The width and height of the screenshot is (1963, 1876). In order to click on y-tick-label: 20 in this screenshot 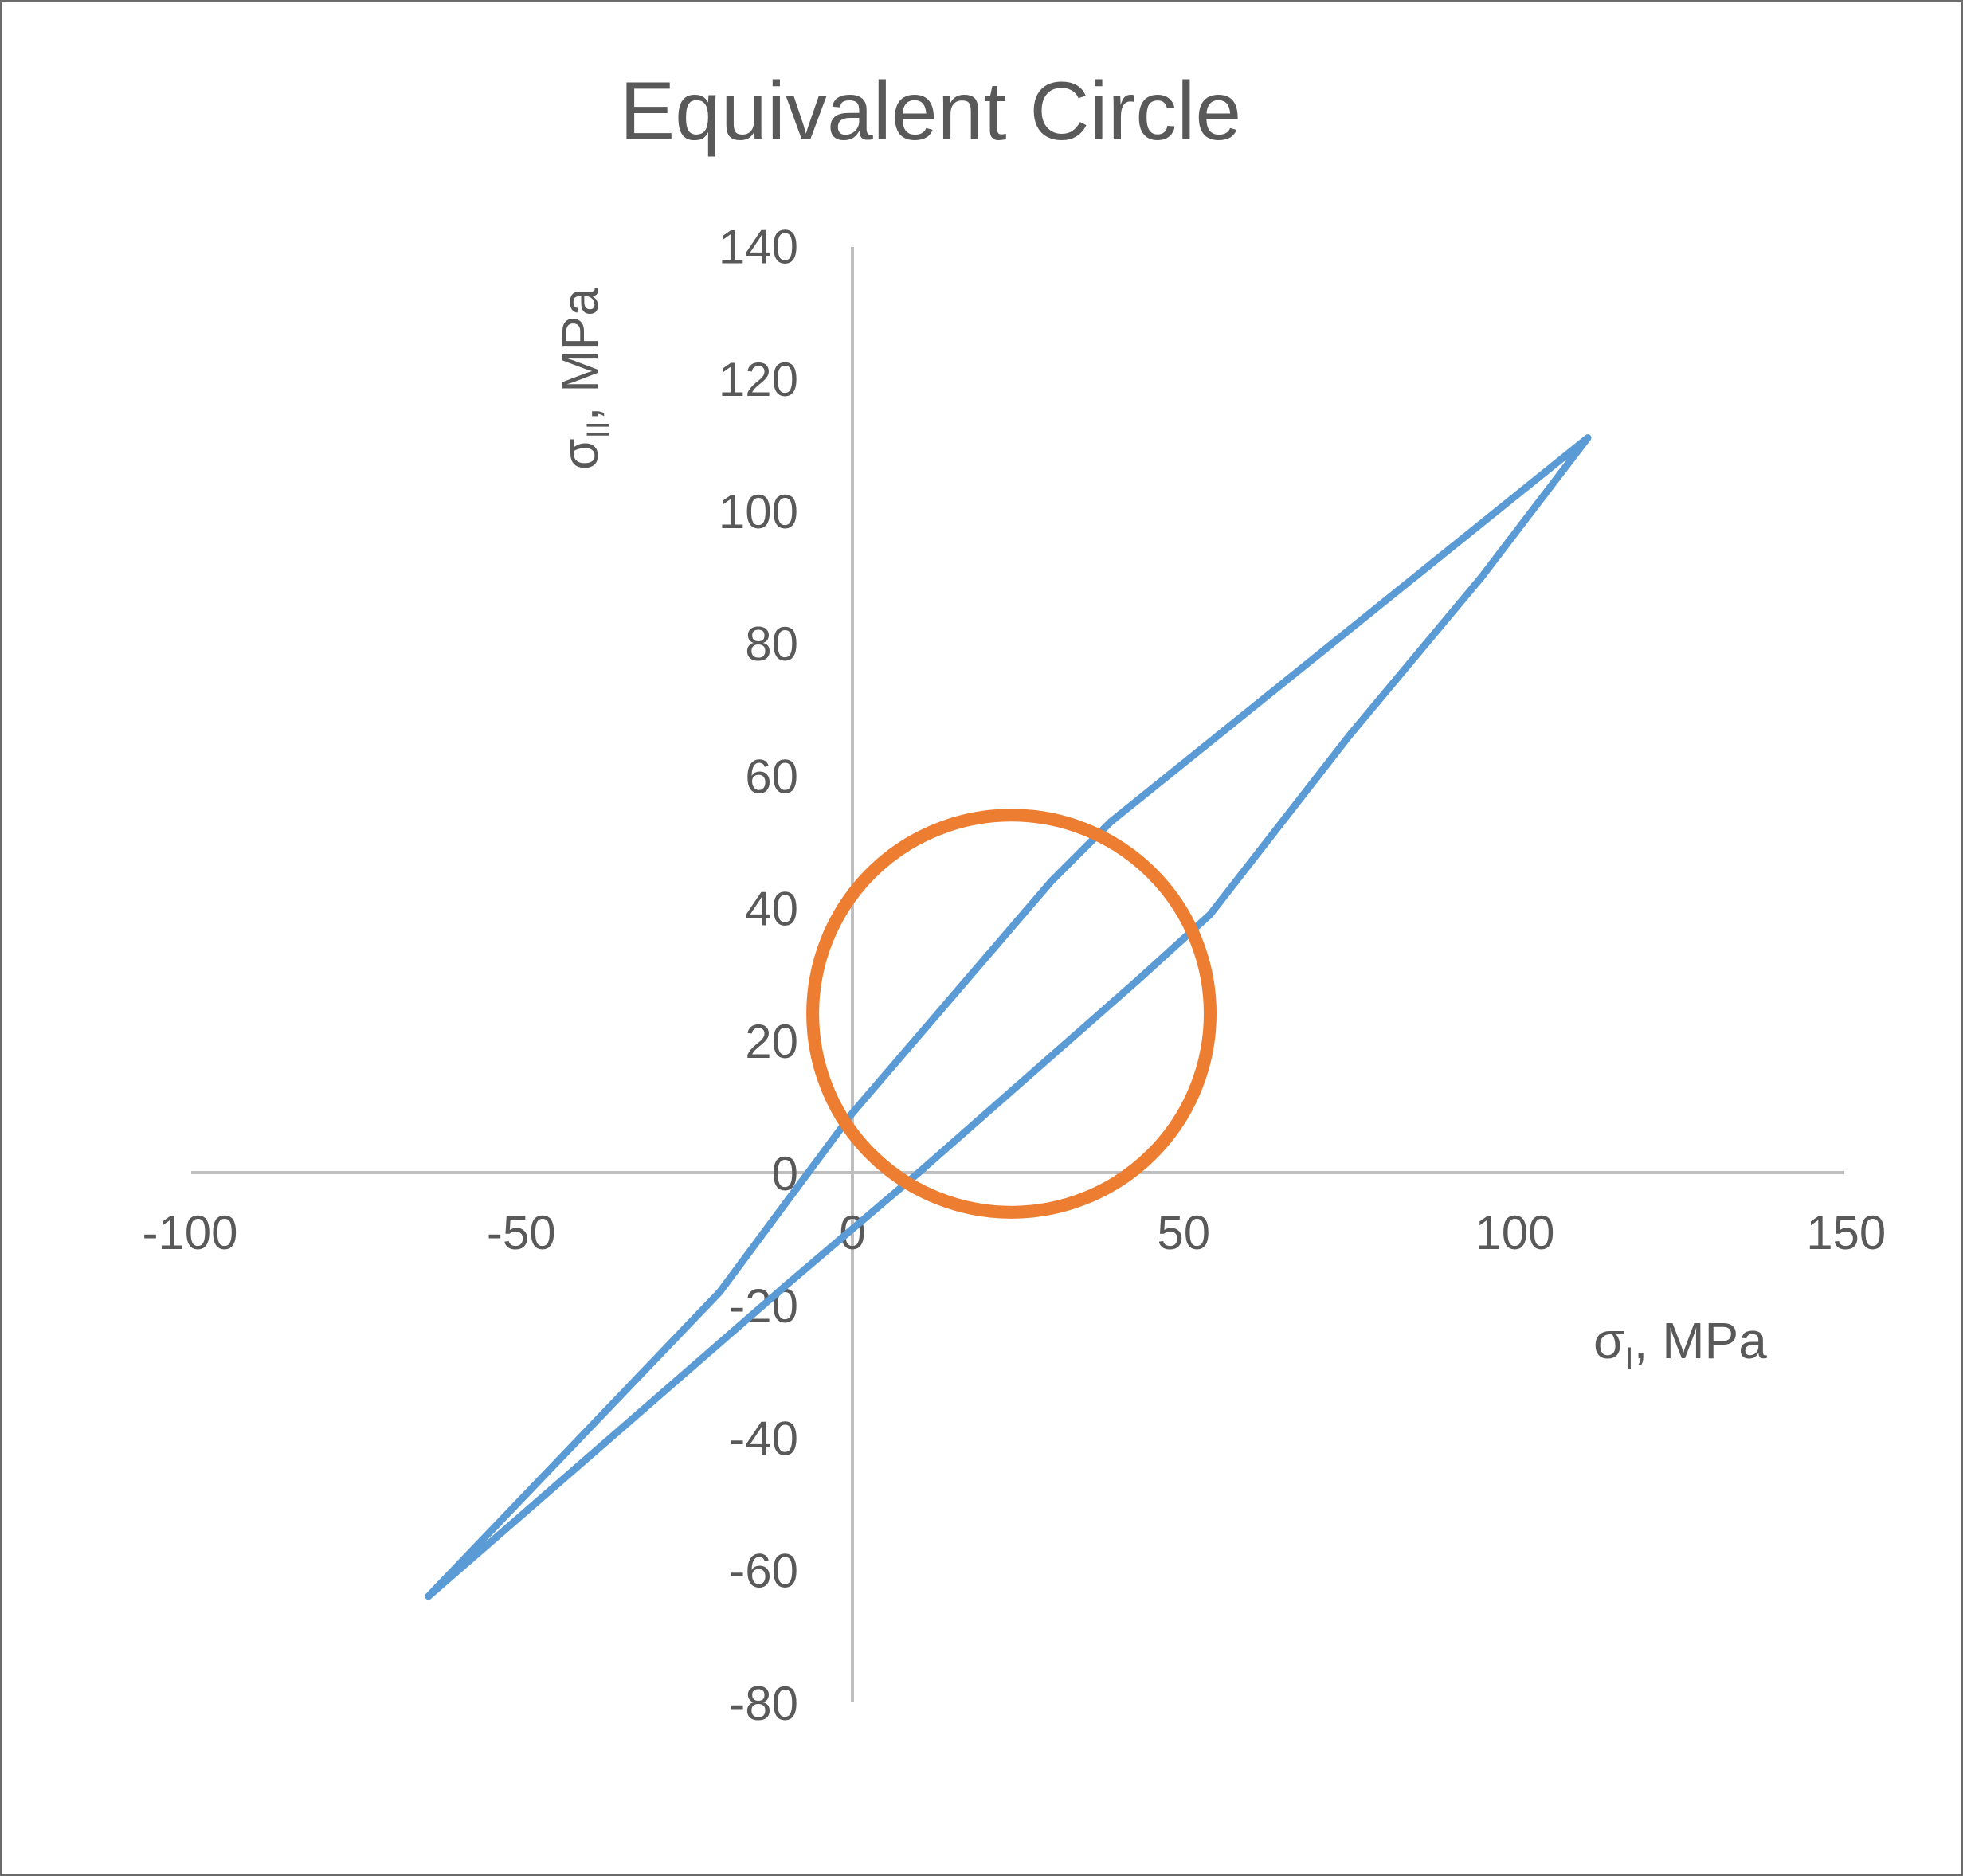, I will do `click(771, 1041)`.